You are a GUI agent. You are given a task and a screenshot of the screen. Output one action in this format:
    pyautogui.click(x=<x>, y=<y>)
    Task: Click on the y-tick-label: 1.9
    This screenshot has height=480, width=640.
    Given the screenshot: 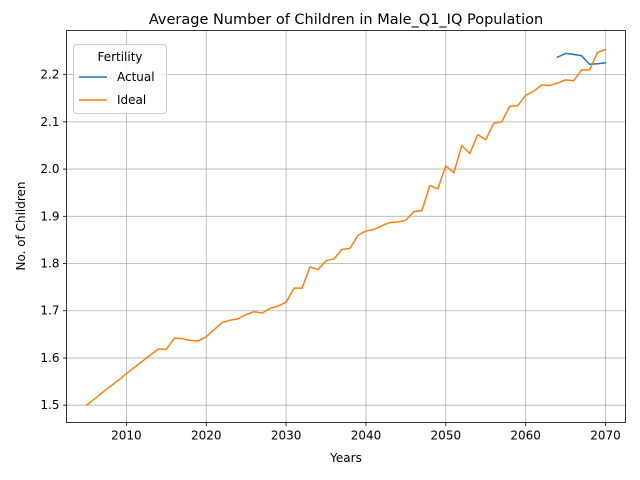 What is the action you would take?
    pyautogui.click(x=49, y=216)
    